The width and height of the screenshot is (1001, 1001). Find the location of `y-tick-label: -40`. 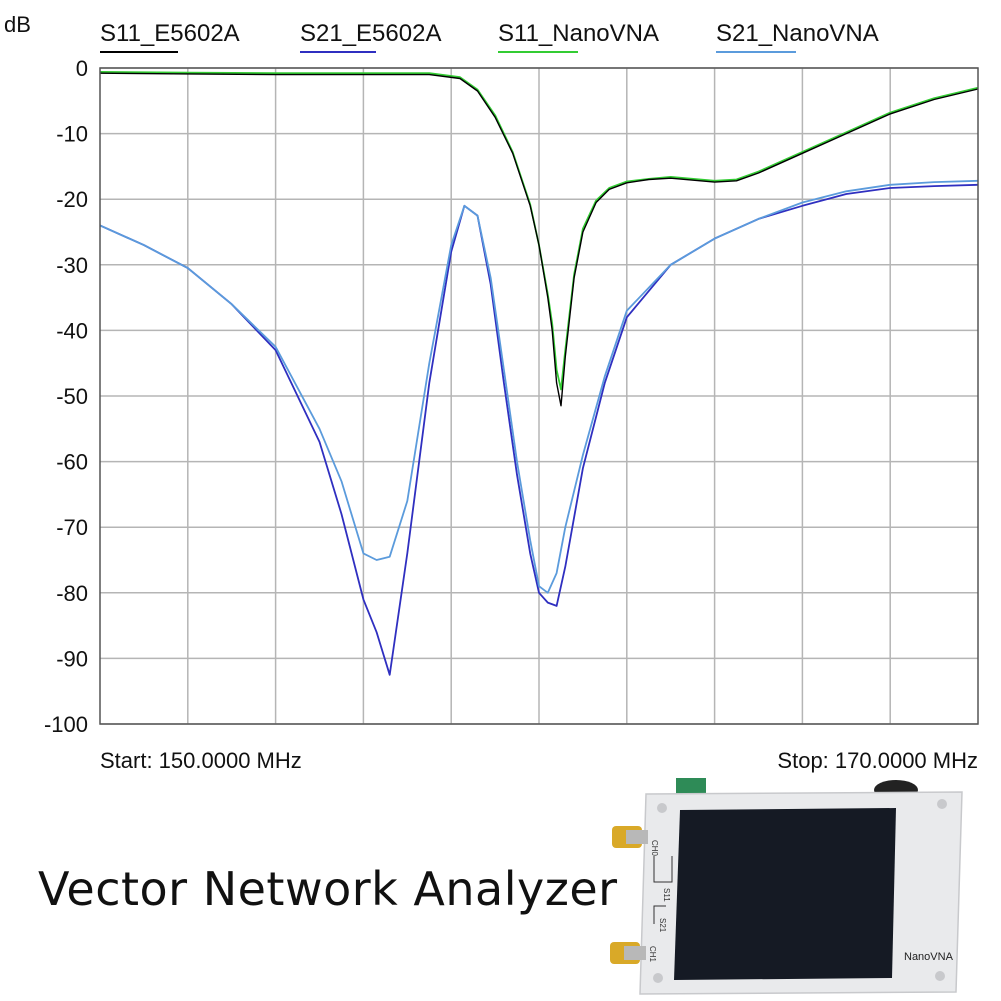

y-tick-label: -40 is located at coordinates (72, 330).